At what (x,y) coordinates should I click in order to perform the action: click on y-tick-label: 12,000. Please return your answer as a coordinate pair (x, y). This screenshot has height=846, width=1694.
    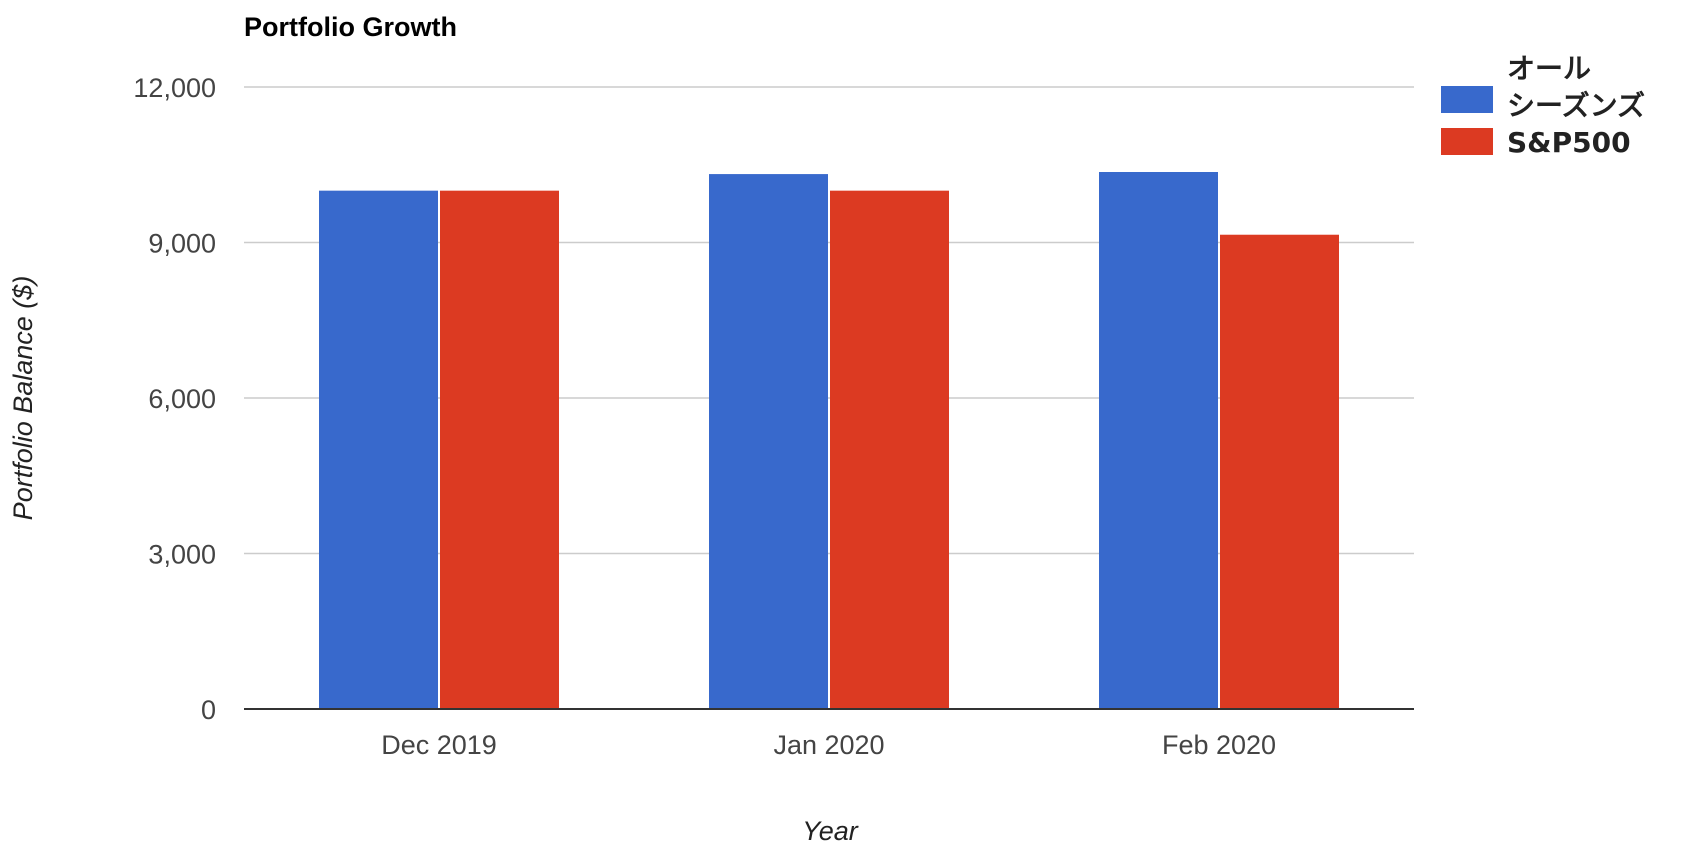
    Looking at the image, I should click on (174, 88).